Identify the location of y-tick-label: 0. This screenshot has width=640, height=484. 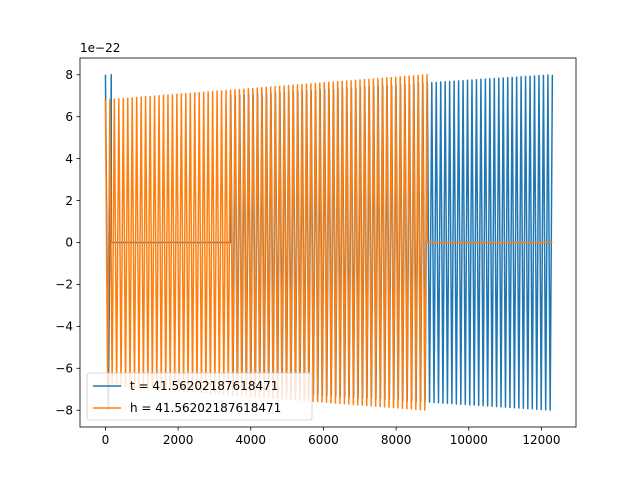
(69, 243).